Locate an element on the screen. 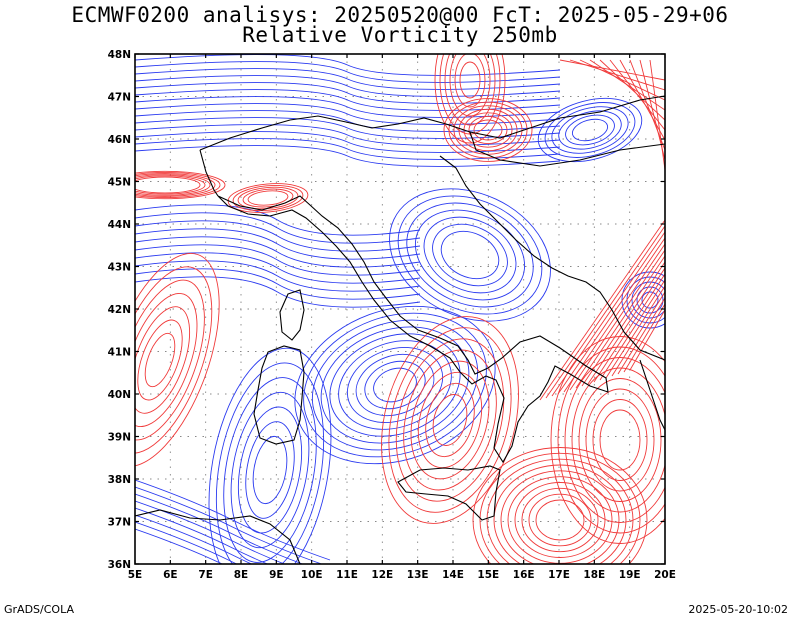 Image resolution: width=800 pixels, height=618 pixels. lon-tick-label: 19E is located at coordinates (630, 575).